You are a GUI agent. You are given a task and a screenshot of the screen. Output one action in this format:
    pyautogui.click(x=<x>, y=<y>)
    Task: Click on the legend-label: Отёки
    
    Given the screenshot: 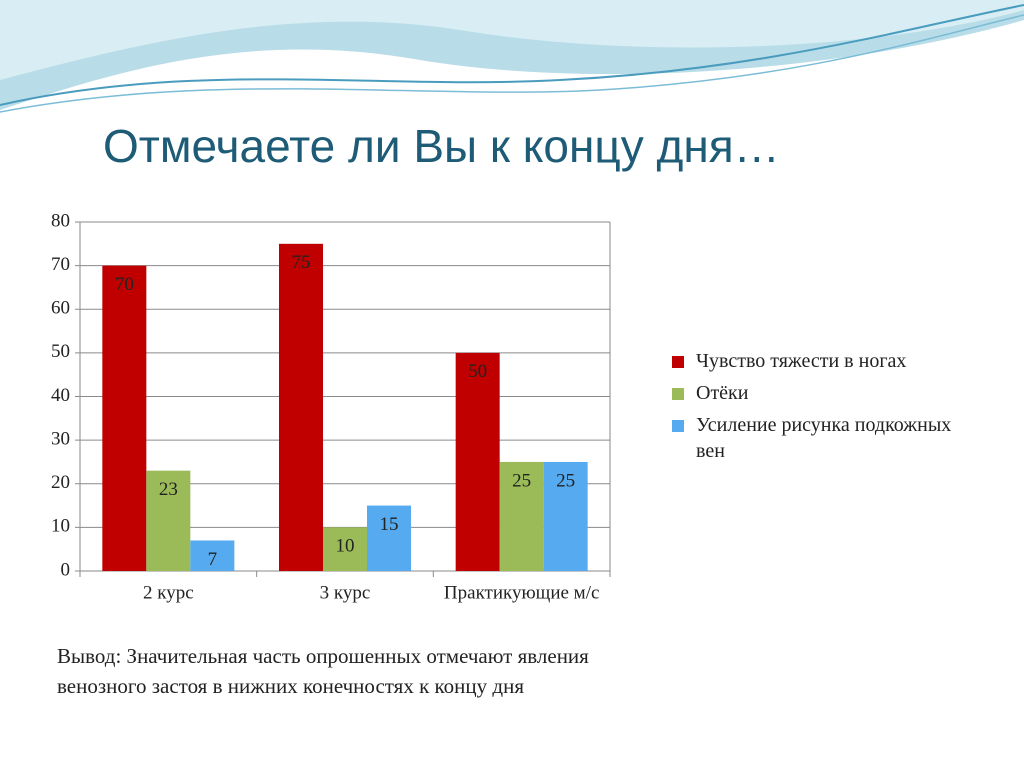 What is the action you would take?
    pyautogui.click(x=722, y=393)
    